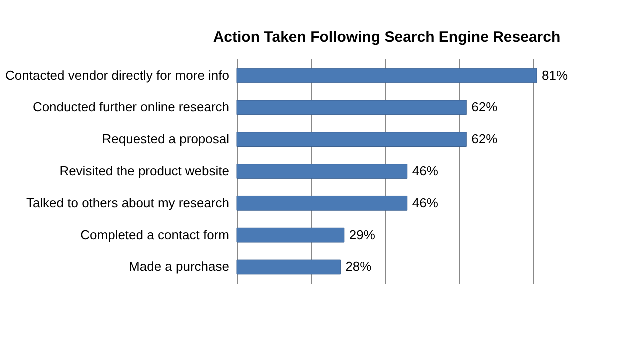  What do you see at coordinates (387, 37) in the screenshot?
I see `chart-title: Action Taken Following Search Engine Research` at bounding box center [387, 37].